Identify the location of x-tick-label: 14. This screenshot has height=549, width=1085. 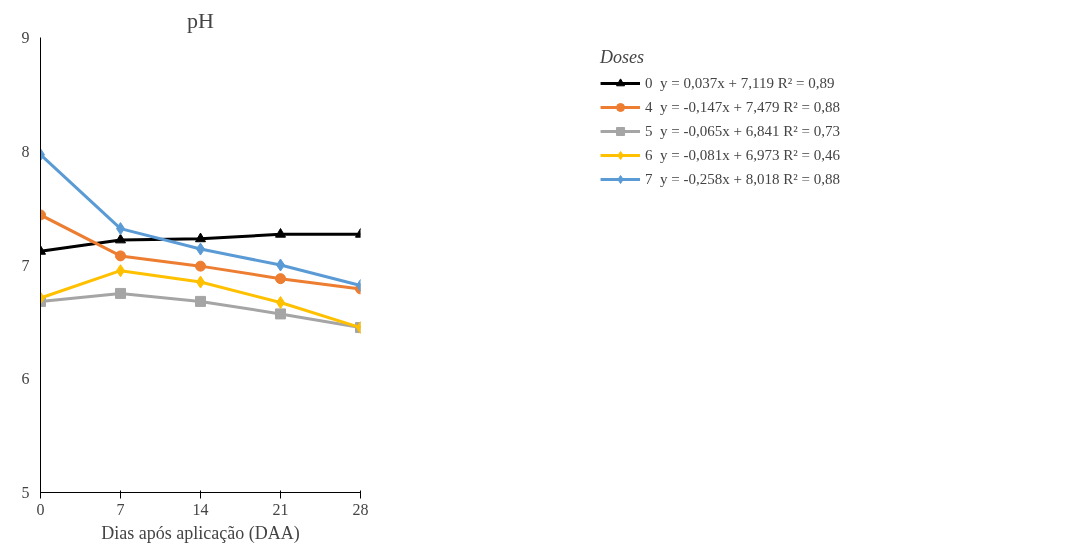
(200, 509).